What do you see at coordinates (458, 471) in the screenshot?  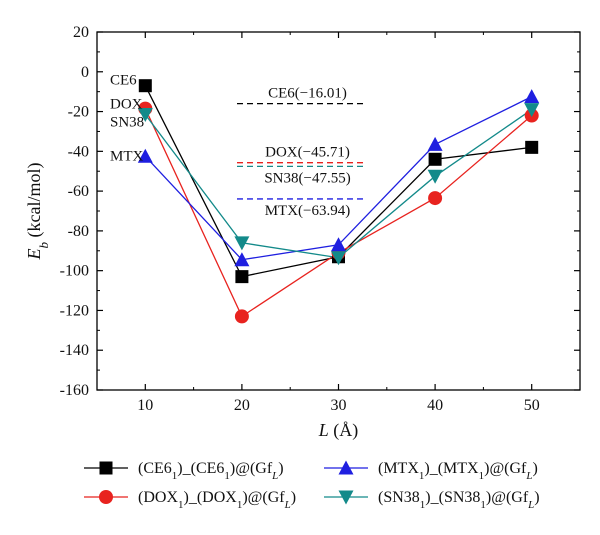 I see `legend-label-2: (MTX1)_(MTX1)@(GfL)` at bounding box center [458, 471].